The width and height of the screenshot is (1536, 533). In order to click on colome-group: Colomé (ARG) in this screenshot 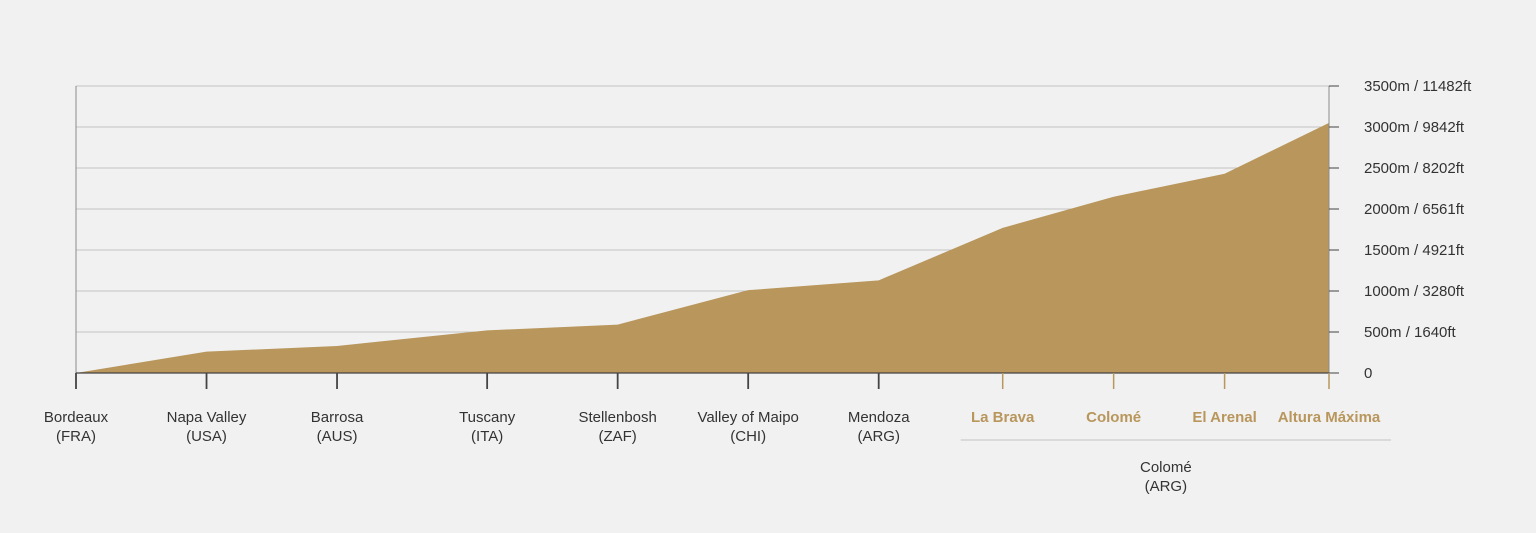, I will do `click(1175, 467)`.